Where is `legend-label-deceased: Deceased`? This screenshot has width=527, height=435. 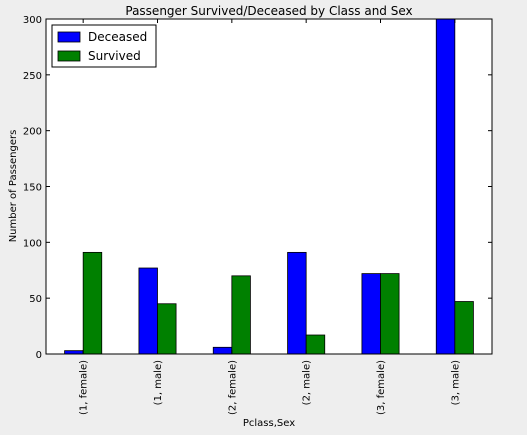 legend-label-deceased: Deceased is located at coordinates (117, 37).